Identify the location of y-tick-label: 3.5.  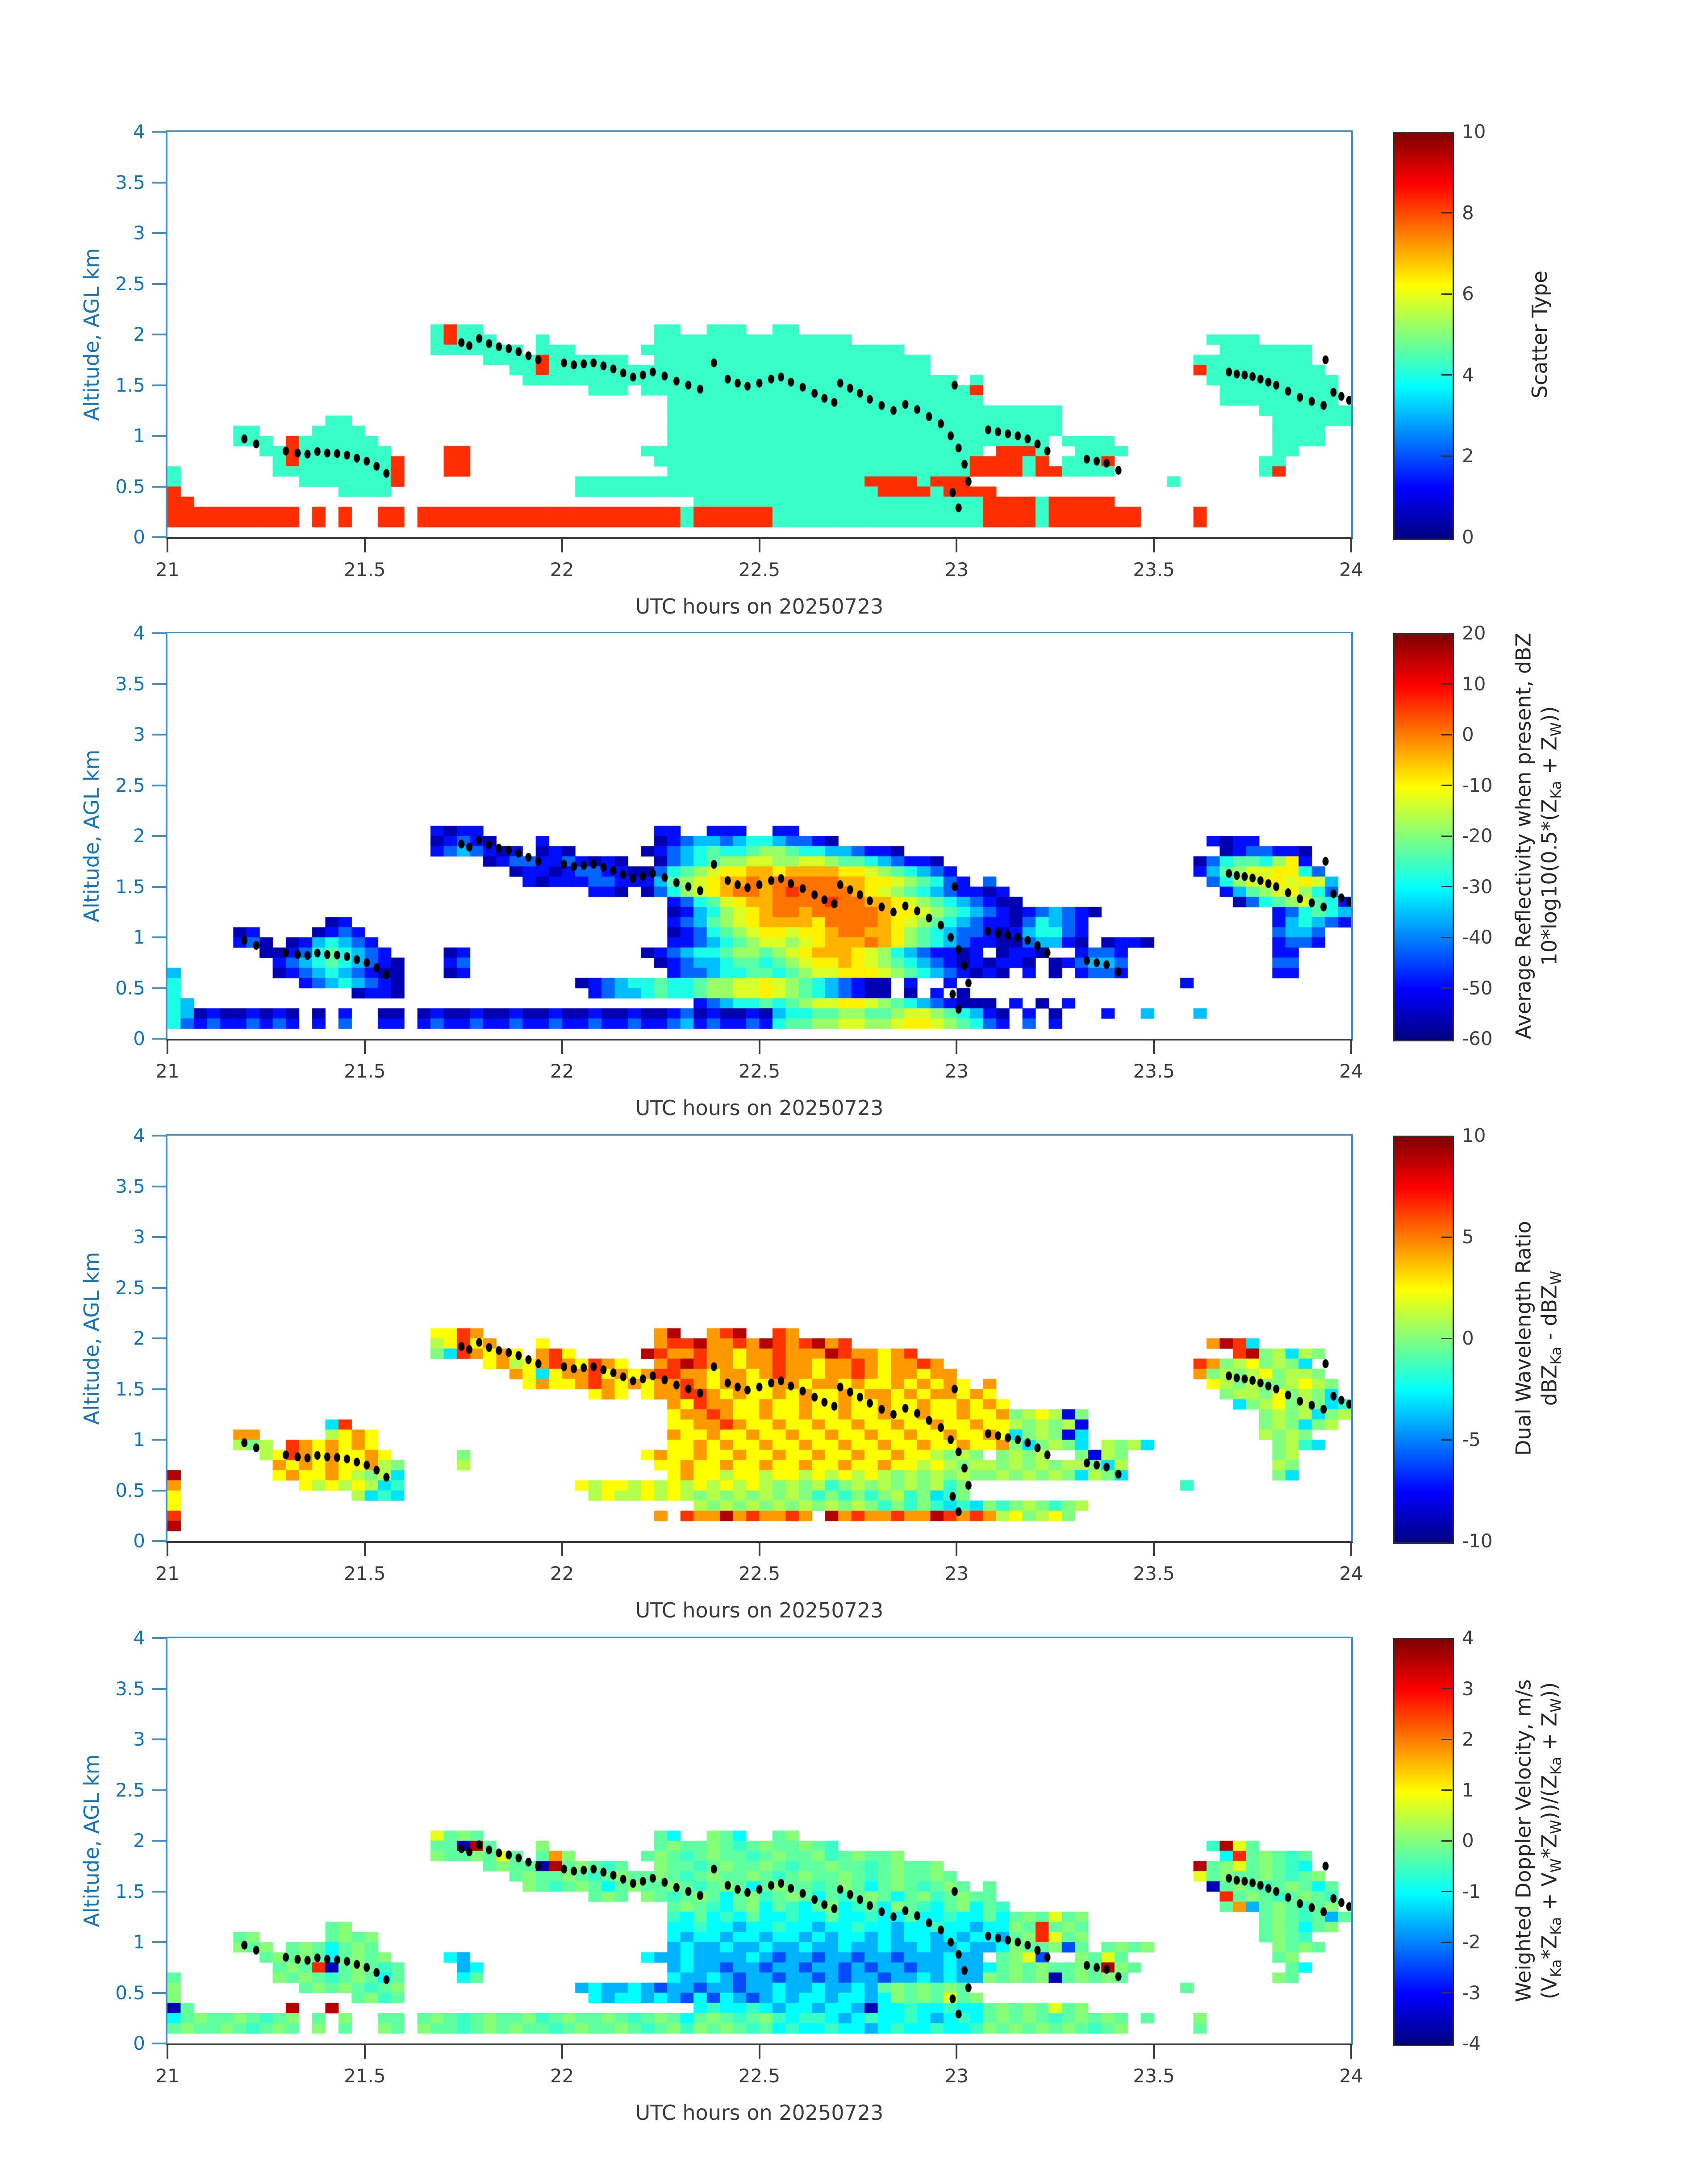
(130, 1186).